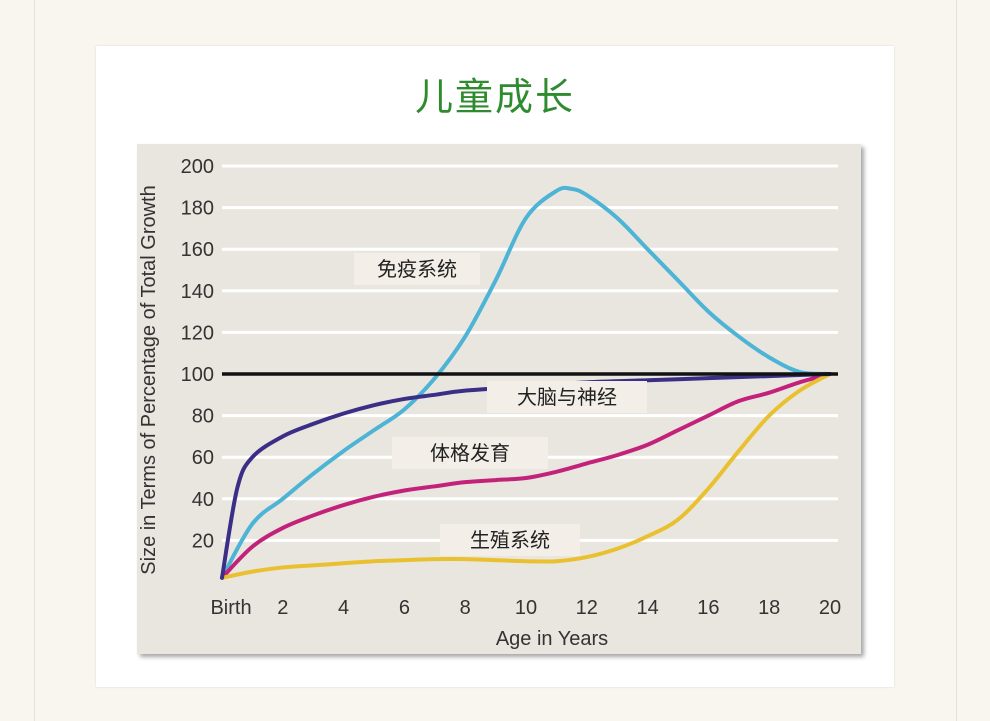 This screenshot has width=990, height=721. Describe the element at coordinates (203, 541) in the screenshot. I see `y-tick-label: 20` at that location.